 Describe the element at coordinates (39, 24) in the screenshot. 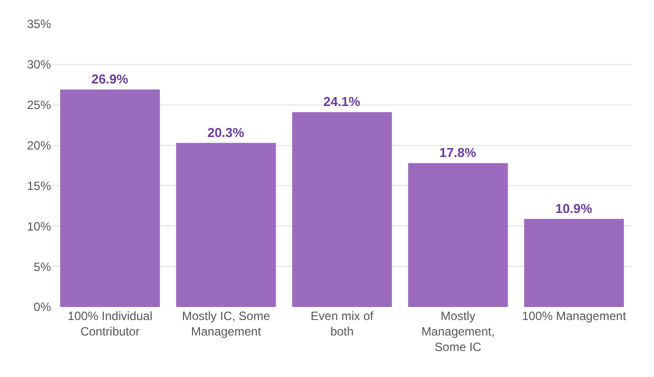

I see `y-tick-label: 35%` at that location.